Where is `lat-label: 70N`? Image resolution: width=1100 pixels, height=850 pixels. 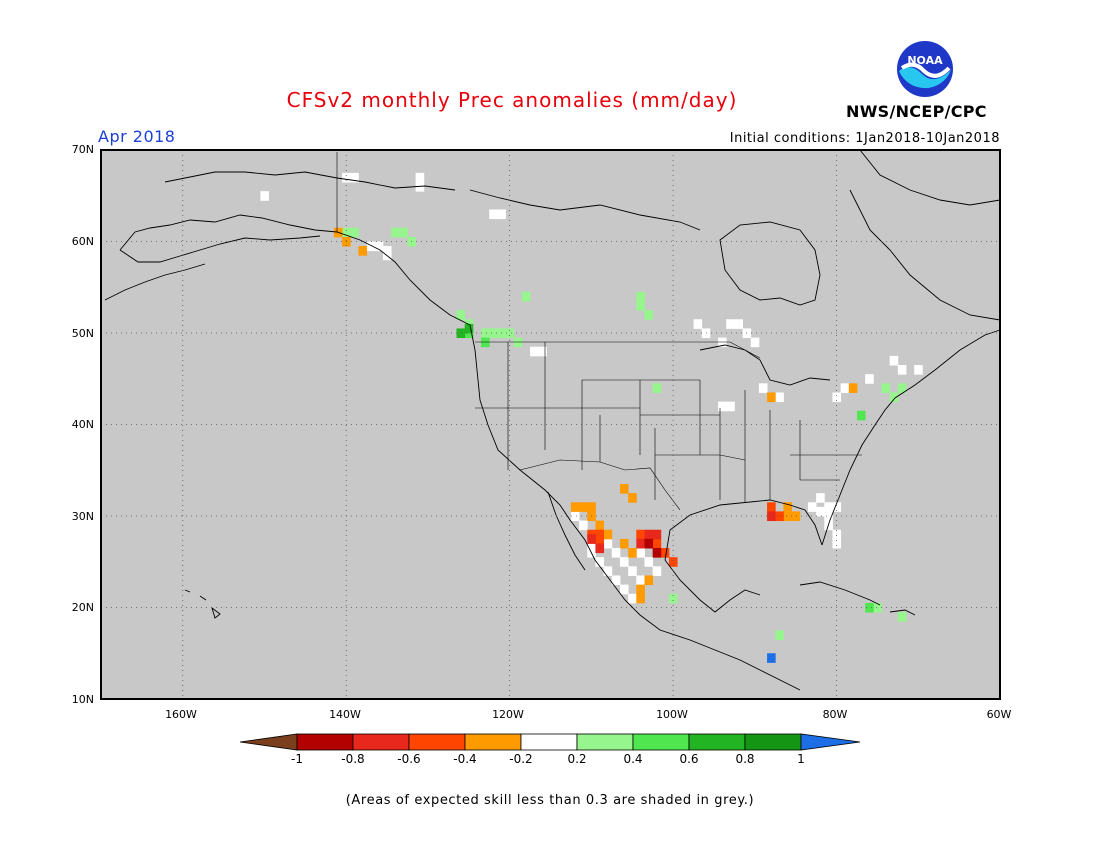 lat-label: 70N is located at coordinates (82, 149).